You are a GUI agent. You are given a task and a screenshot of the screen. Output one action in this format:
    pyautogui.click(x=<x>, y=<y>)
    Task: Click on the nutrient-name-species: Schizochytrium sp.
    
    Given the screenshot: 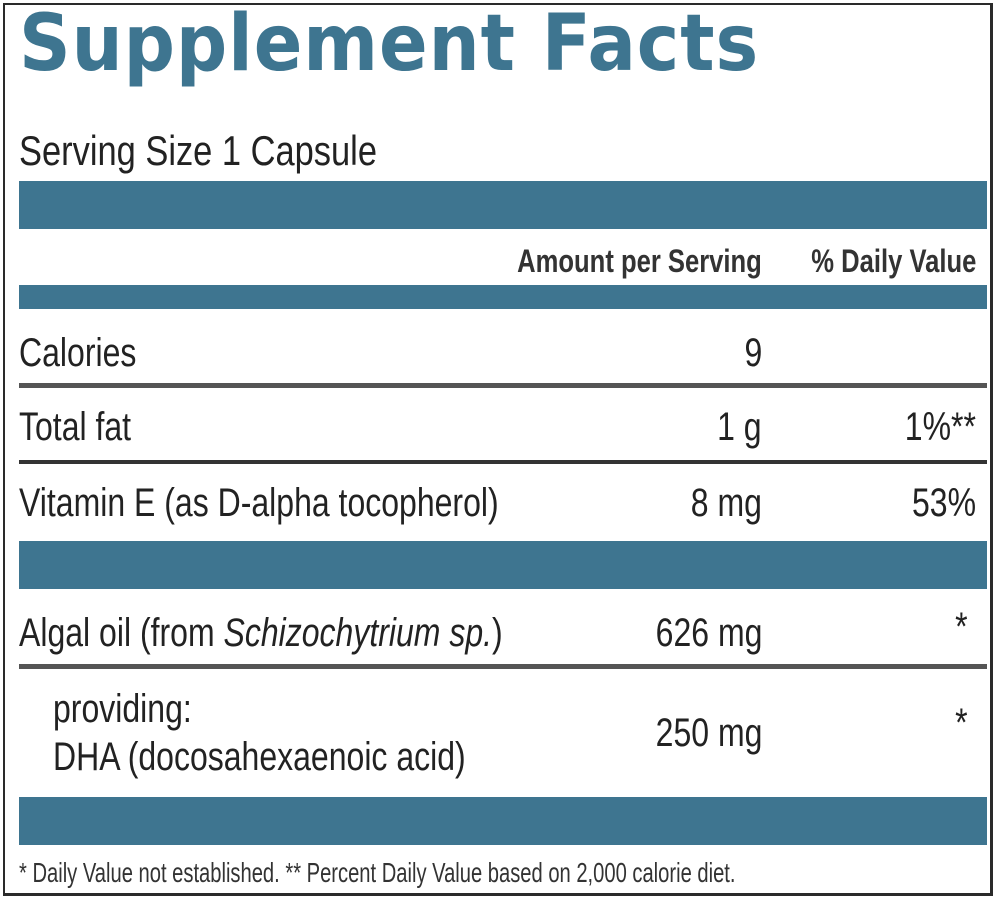 What is the action you would take?
    pyautogui.click(x=358, y=633)
    